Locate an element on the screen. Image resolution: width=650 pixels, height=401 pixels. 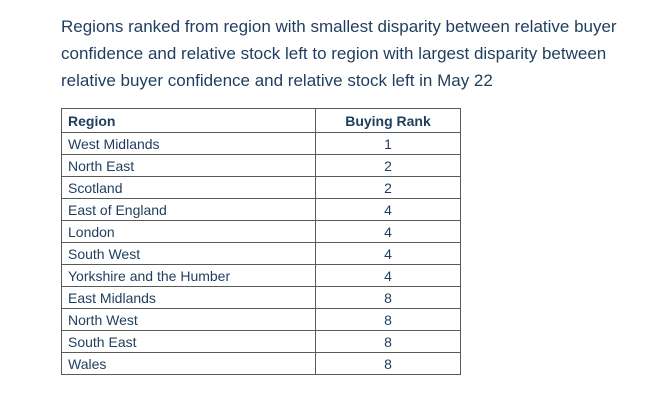
table-row: Scotland 2 is located at coordinates (261, 187).